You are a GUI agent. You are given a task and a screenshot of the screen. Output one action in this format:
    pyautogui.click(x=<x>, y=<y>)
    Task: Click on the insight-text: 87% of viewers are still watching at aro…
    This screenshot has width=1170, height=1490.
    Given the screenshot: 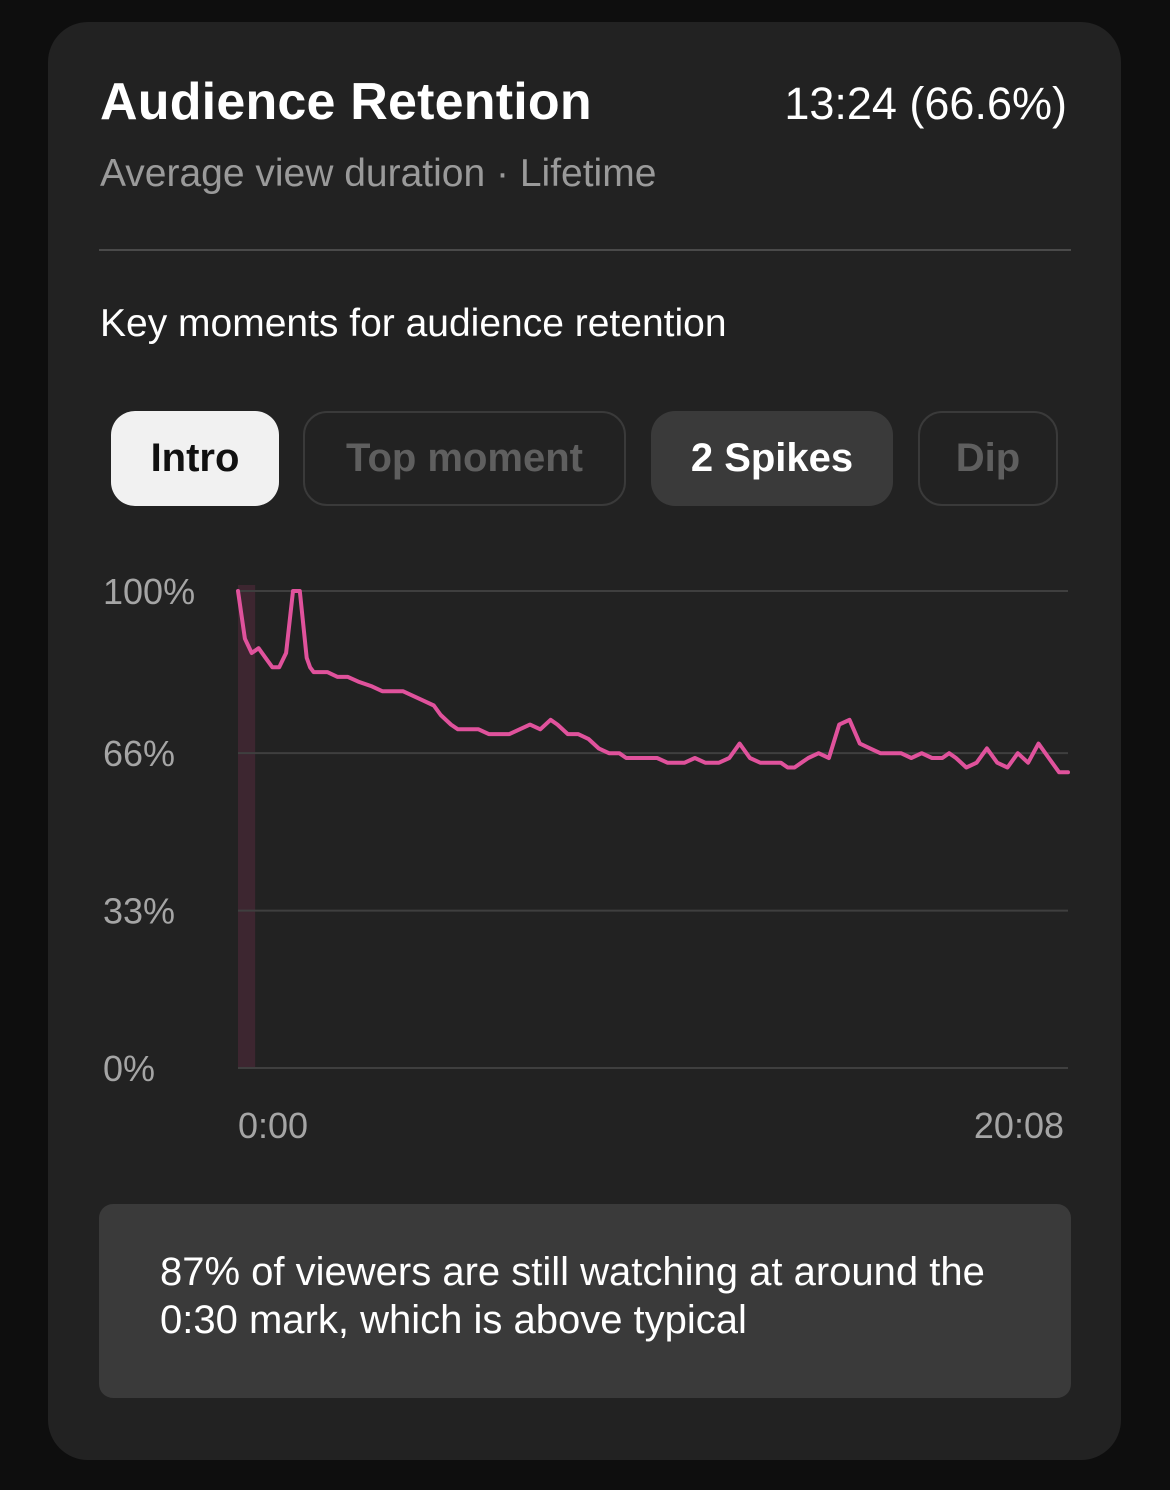 What is the action you would take?
    pyautogui.click(x=572, y=1296)
    